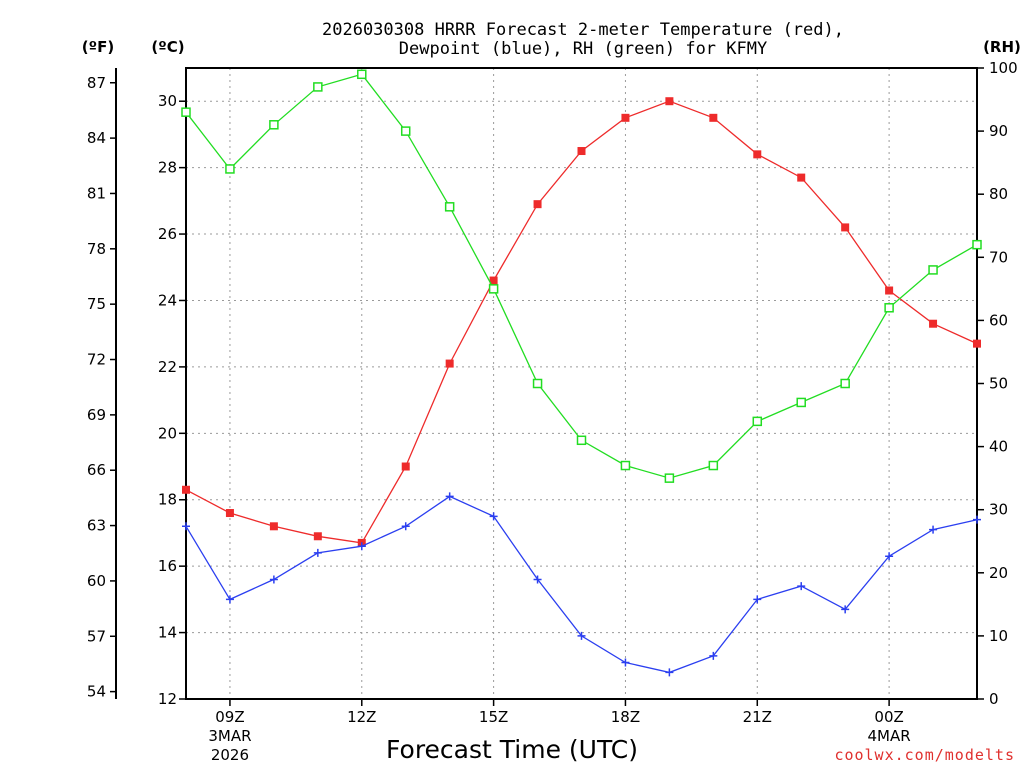  Describe the element at coordinates (96, 249) in the screenshot. I see `tick-label-fahrenheit: 78` at that location.